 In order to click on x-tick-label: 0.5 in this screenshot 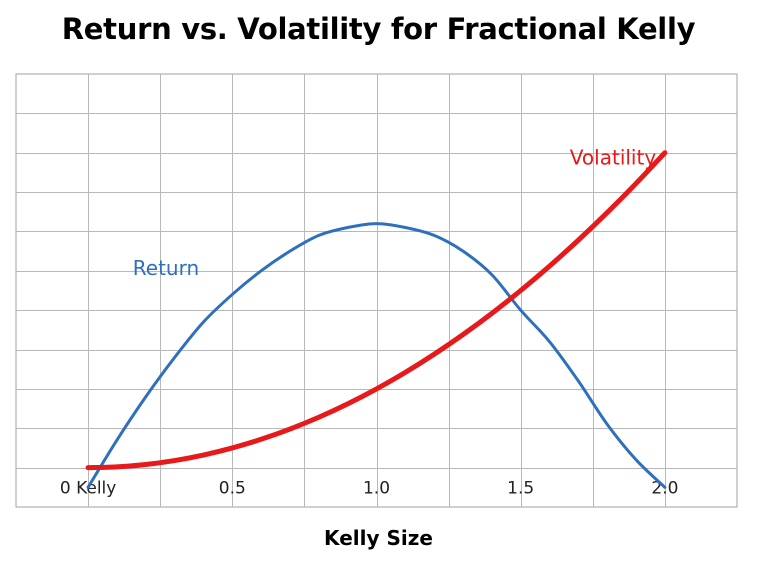, I will do `click(232, 489)`.